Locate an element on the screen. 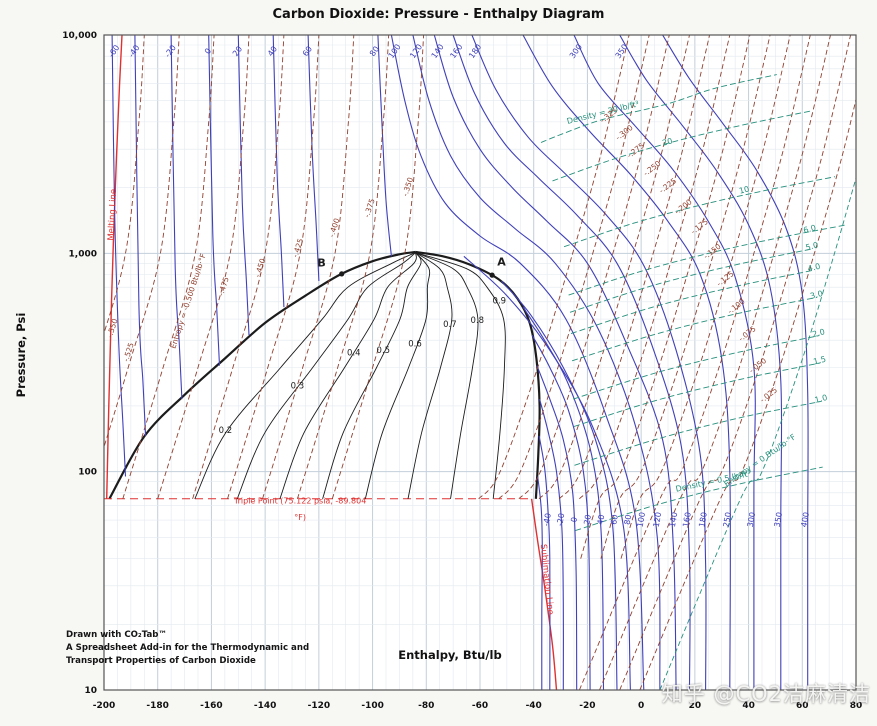  curve-label: 250 is located at coordinates (728, 519).